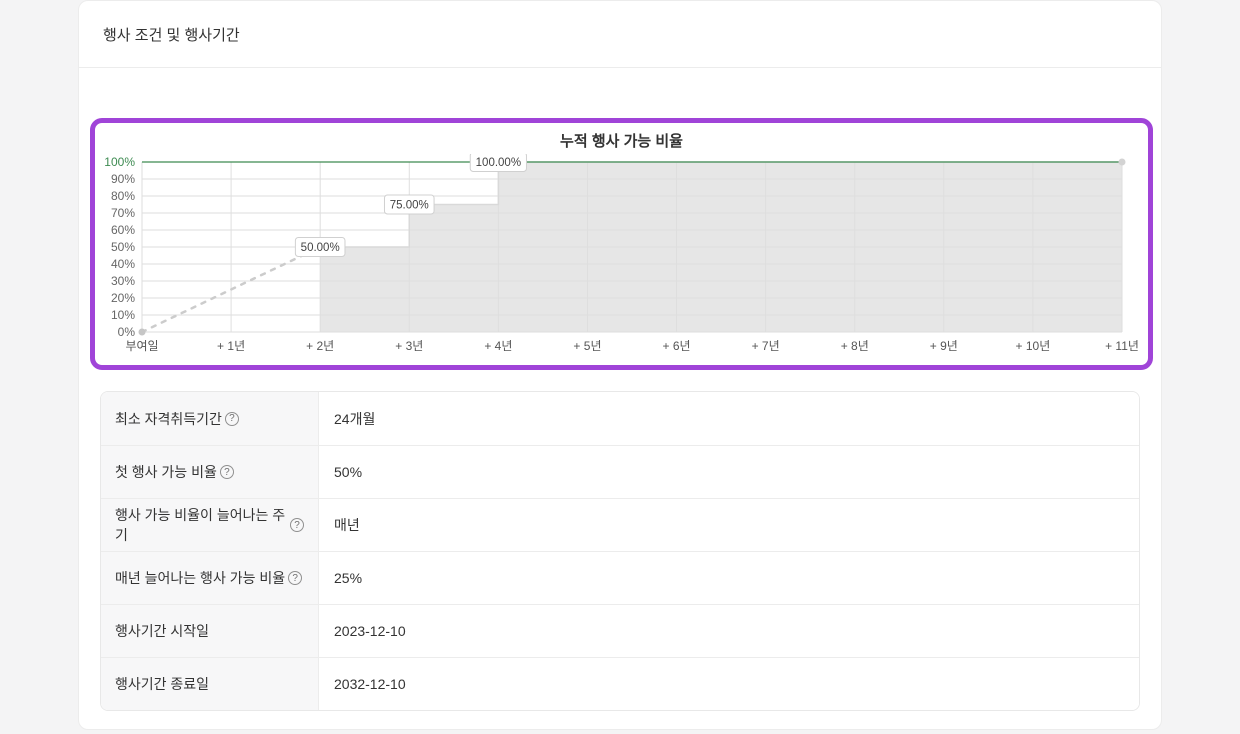  Describe the element at coordinates (620, 34) in the screenshot. I see `card-header: 행사 조건 및 행사기간` at that location.